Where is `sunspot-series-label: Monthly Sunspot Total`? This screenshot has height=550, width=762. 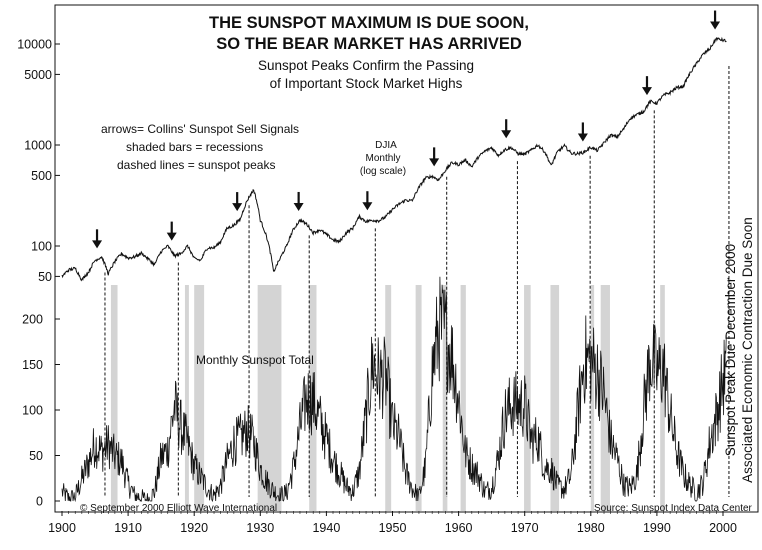 sunspot-series-label: Monthly Sunspot Total is located at coordinates (255, 360).